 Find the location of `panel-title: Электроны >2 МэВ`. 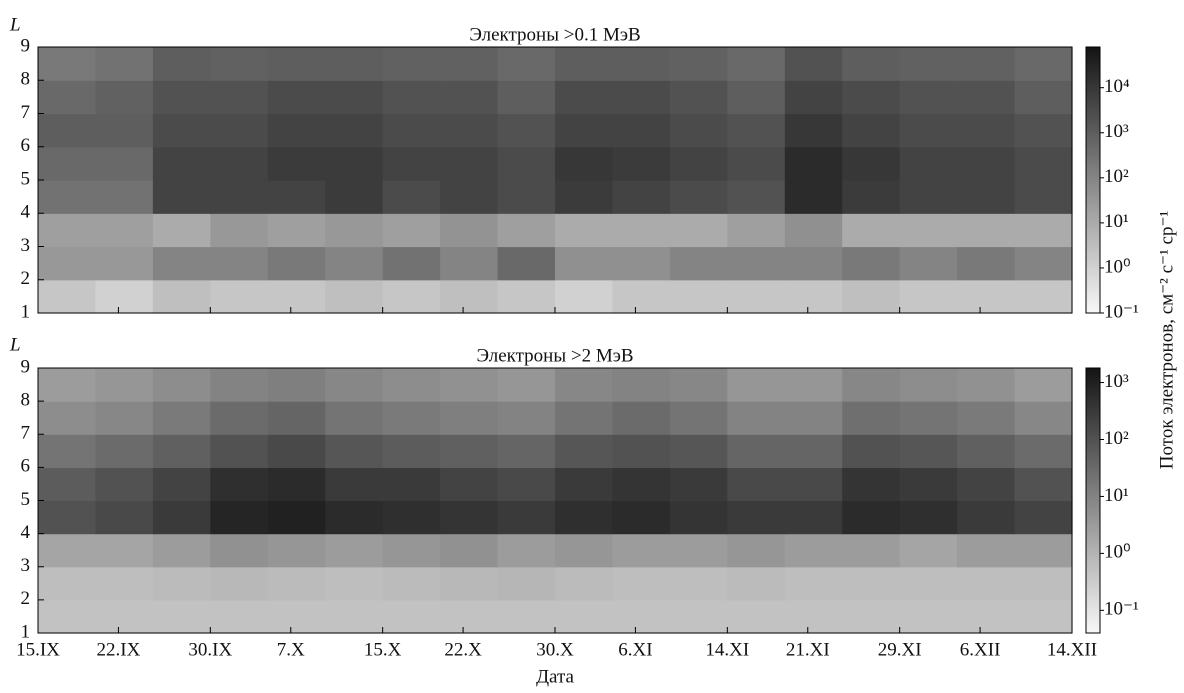

panel-title: Электроны >2 МэВ is located at coordinates (554, 355).